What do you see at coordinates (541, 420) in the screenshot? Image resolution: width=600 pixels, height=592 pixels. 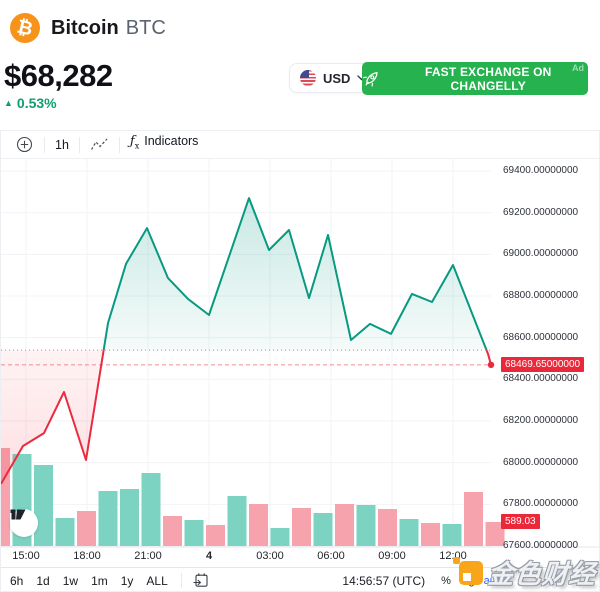 I see `price-axis-label: 68200.00000000` at bounding box center [541, 420].